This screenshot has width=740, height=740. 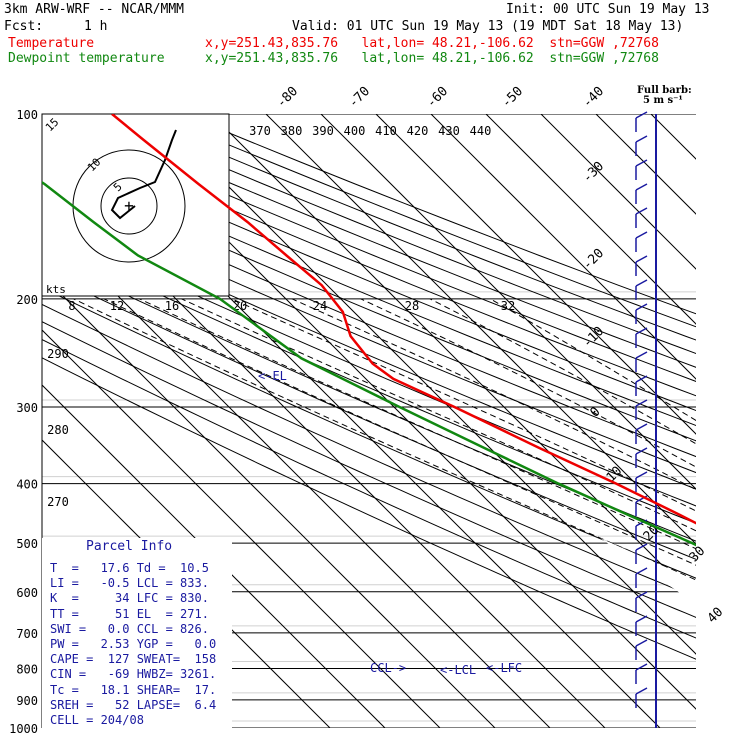 What do you see at coordinates (133, 704) in the screenshot?
I see `parcel-info-row: SREH = 52 LAPSE= 6.4` at bounding box center [133, 704].